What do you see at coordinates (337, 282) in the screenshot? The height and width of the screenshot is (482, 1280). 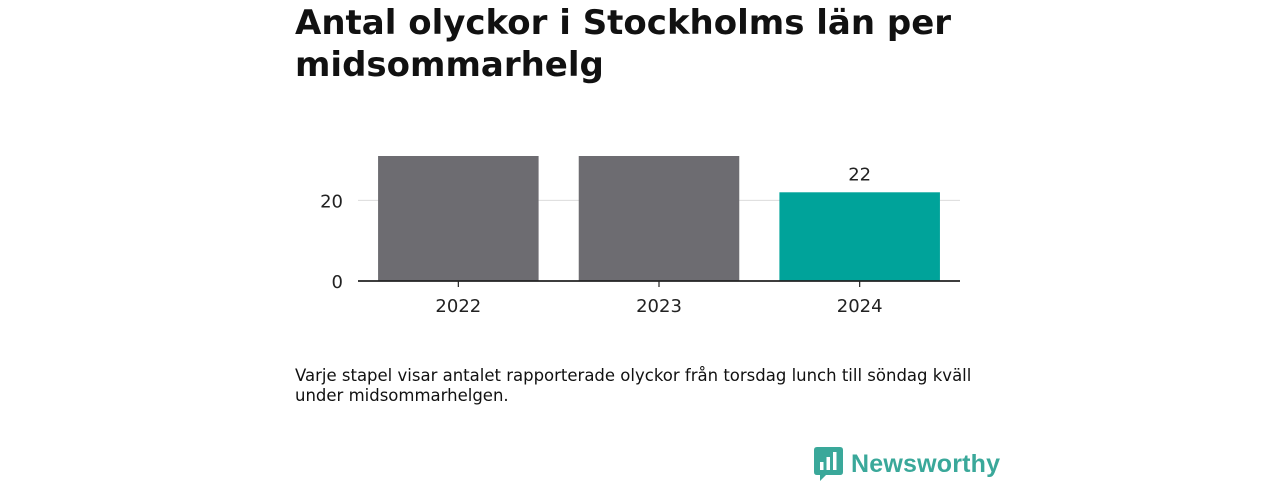 I see `y-tick-label: 0` at bounding box center [337, 282].